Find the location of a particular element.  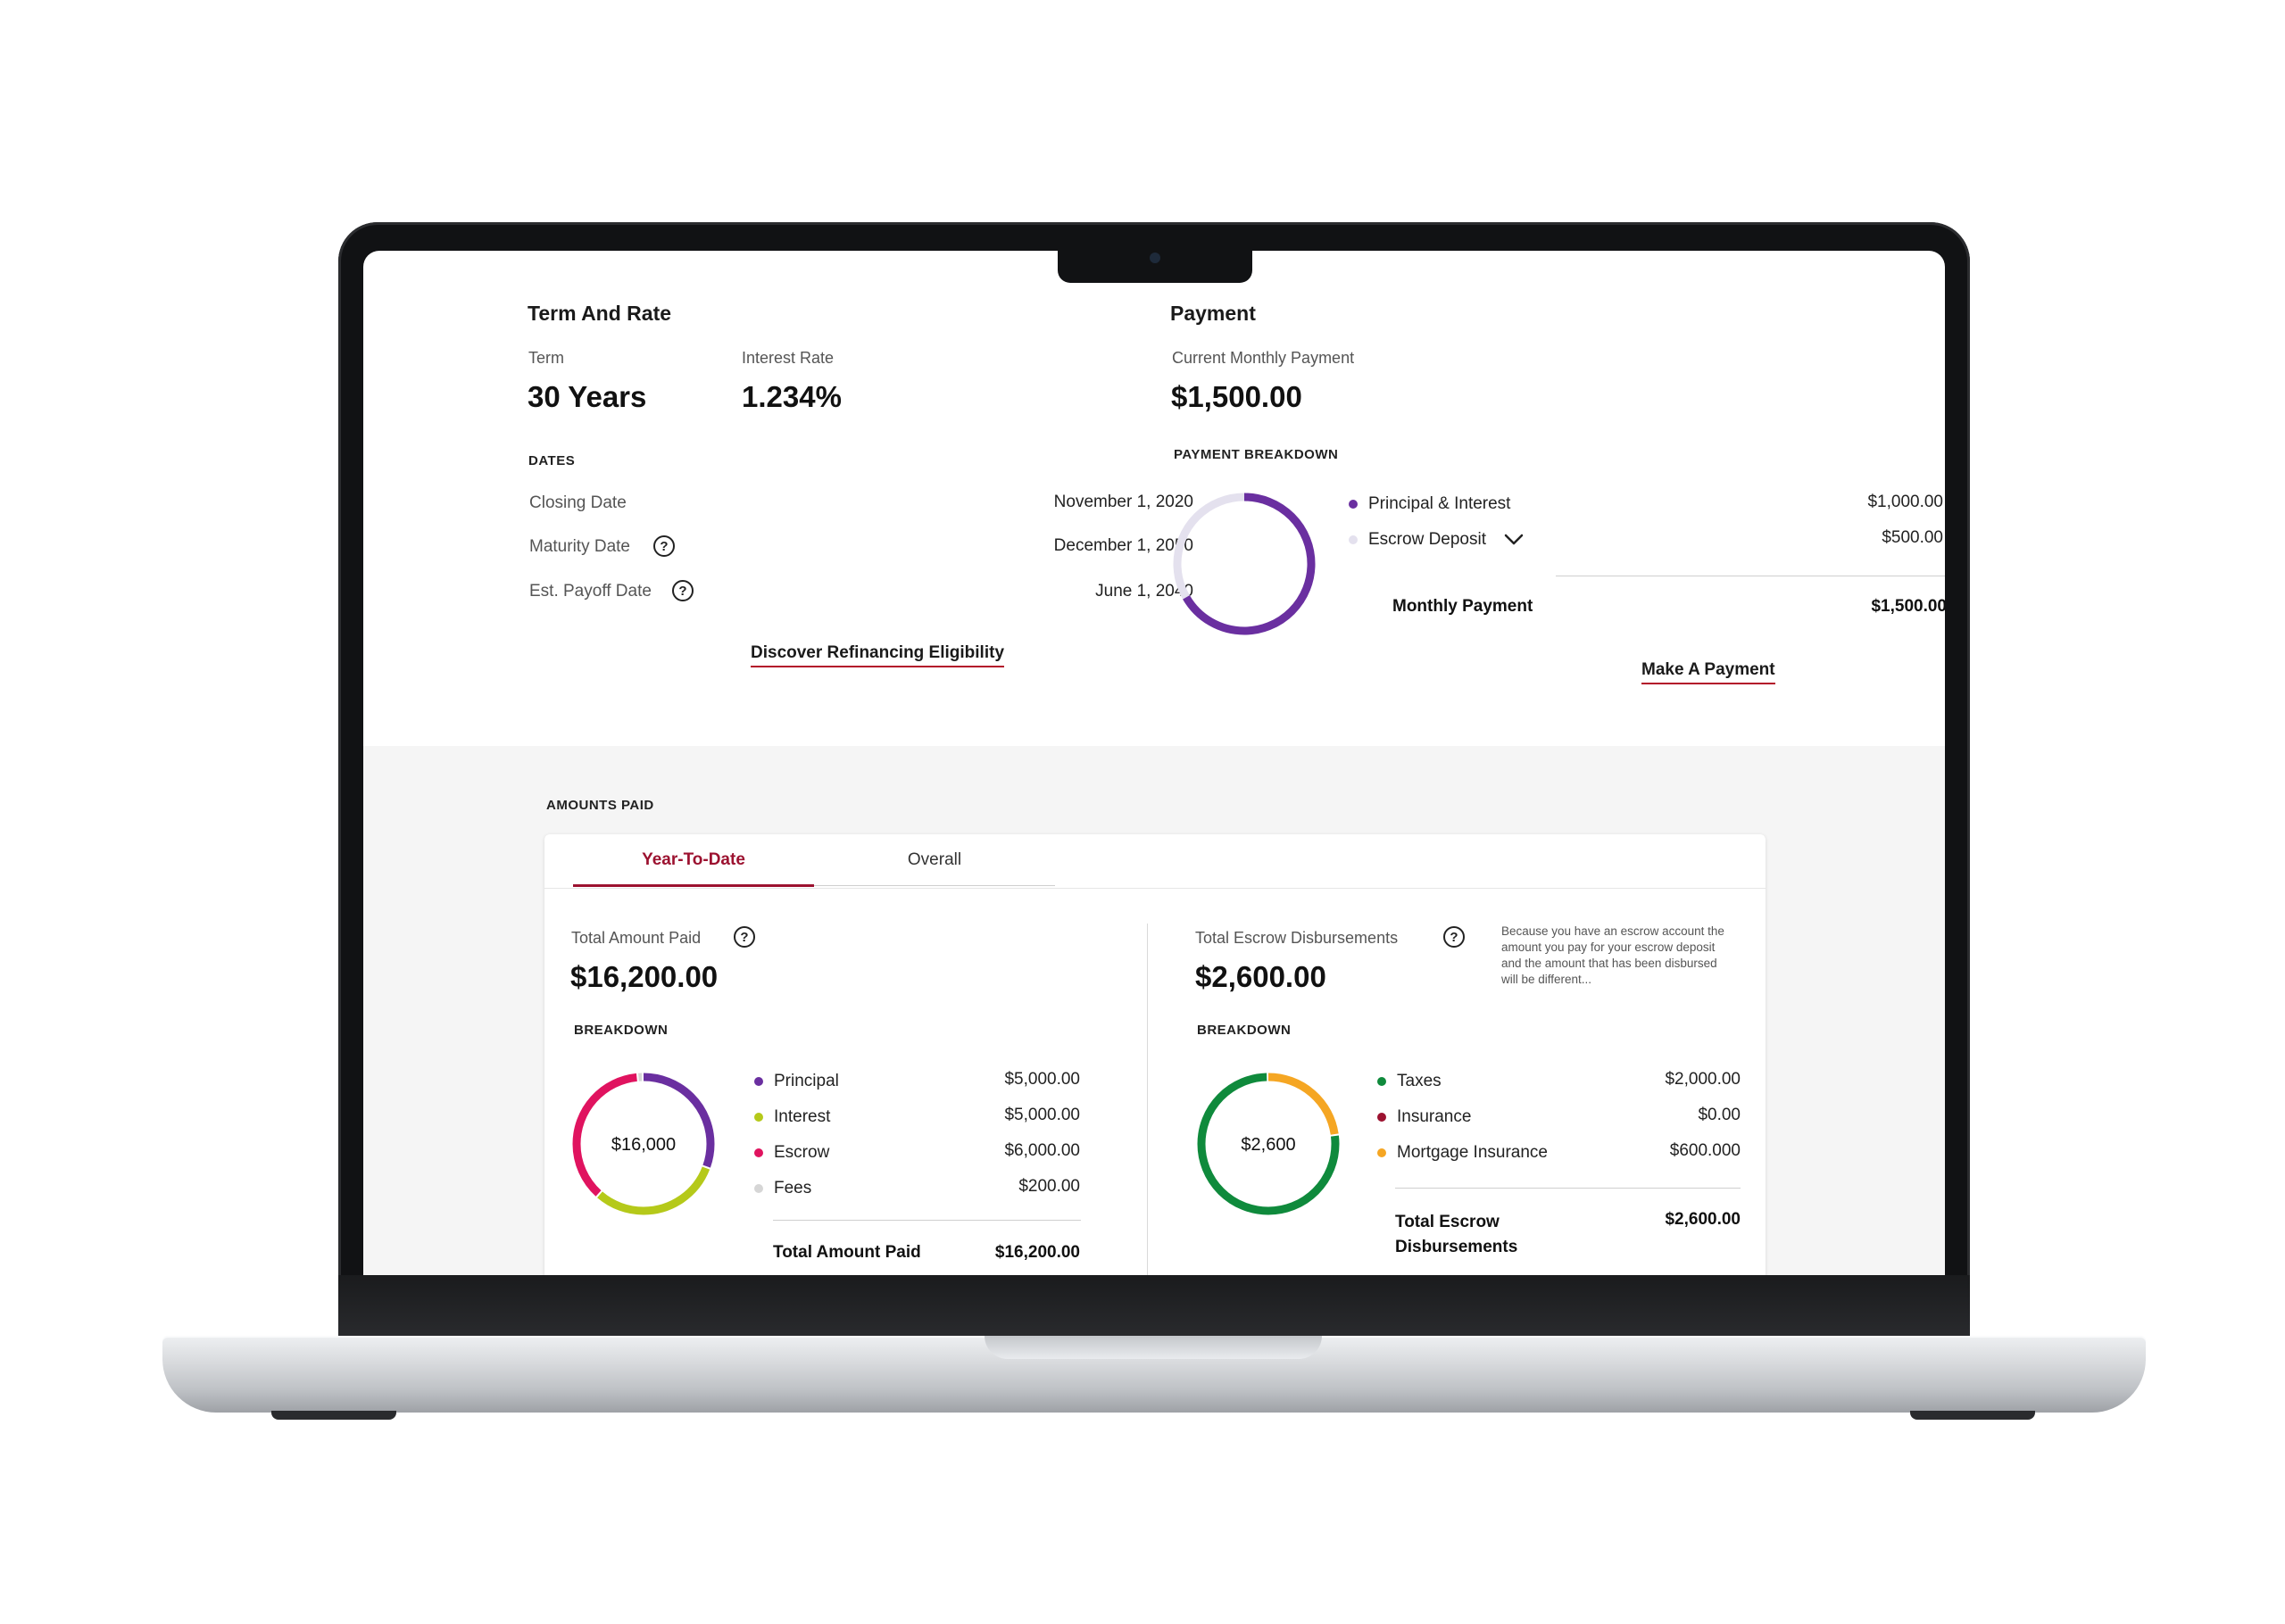

closing-date-label: Closing Date is located at coordinates (578, 502).